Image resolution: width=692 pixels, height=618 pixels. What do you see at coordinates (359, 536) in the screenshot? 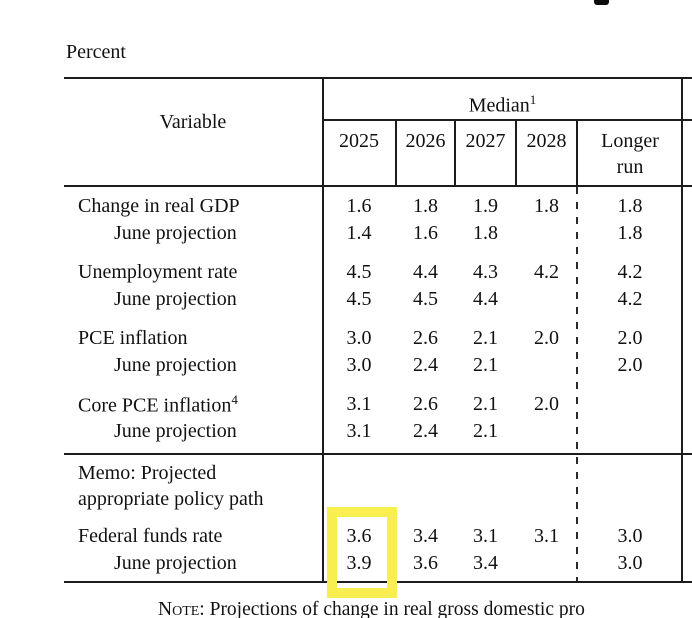
I see `cell-2025: 3.6` at bounding box center [359, 536].